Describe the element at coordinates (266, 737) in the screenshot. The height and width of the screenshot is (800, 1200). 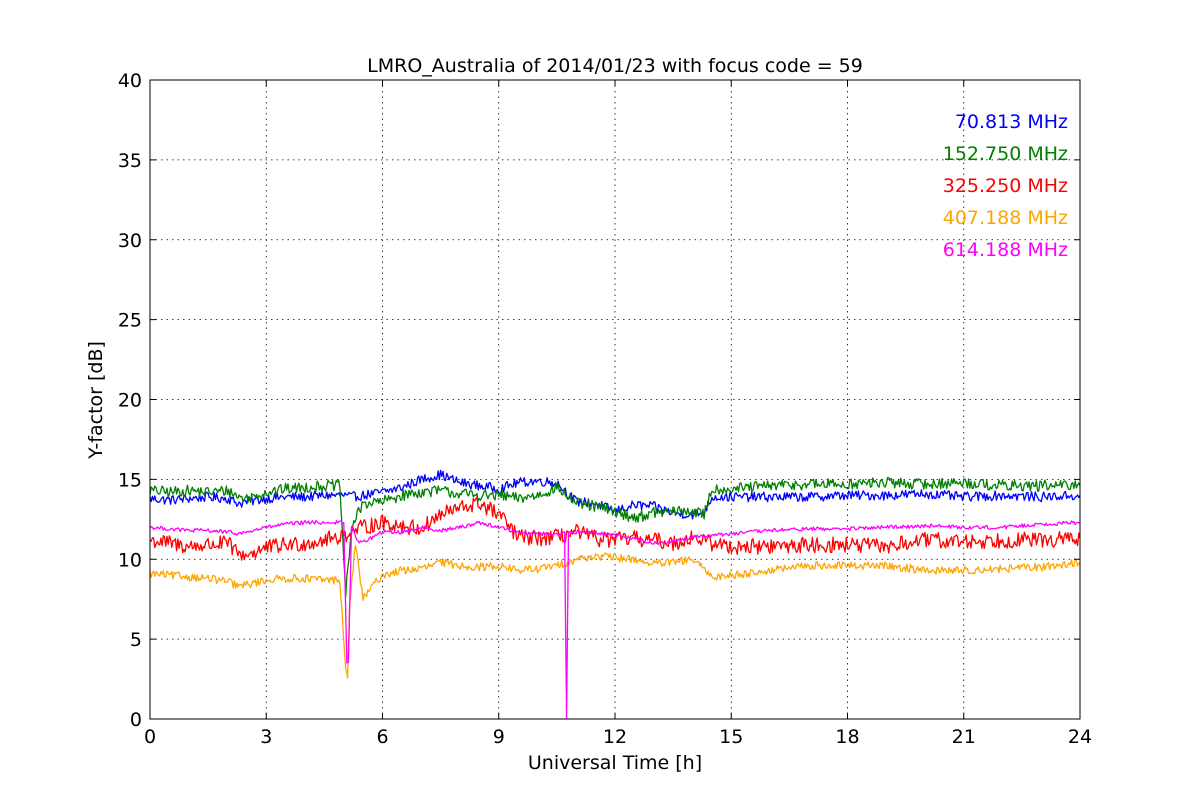
I see `x-tick-label: 3` at that location.